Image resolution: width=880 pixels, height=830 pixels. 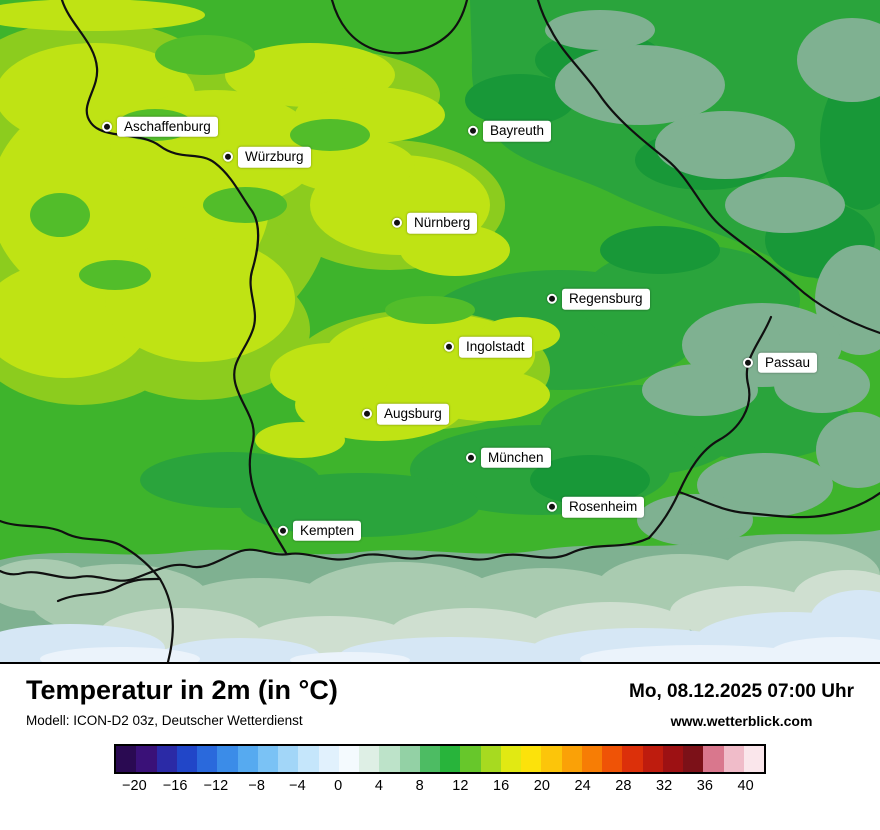 What do you see at coordinates (440, 626) in the screenshot?
I see `map-pale-blue-regions` at bounding box center [440, 626].